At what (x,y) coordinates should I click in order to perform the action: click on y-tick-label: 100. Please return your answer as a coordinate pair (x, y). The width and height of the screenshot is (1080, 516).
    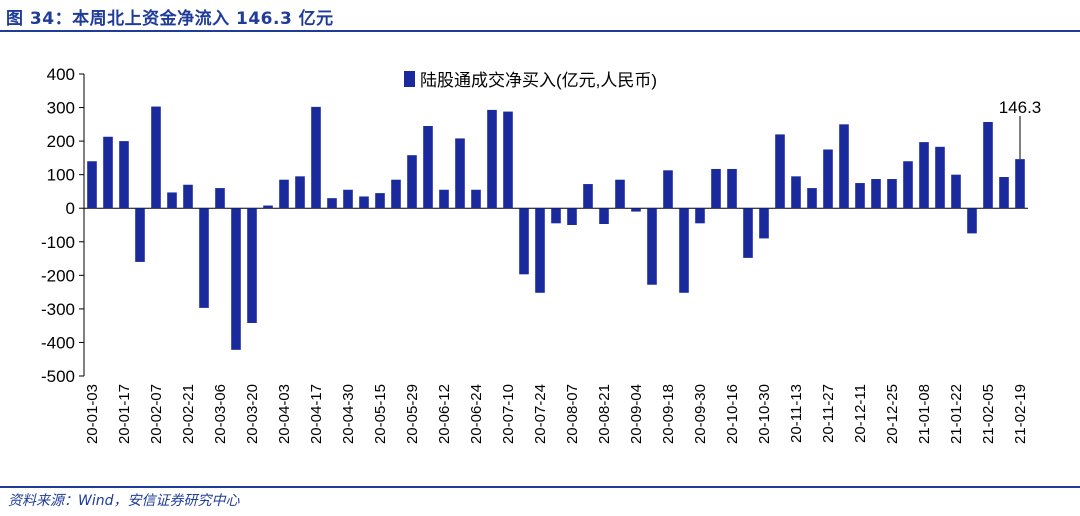
    Looking at the image, I should click on (61, 175).